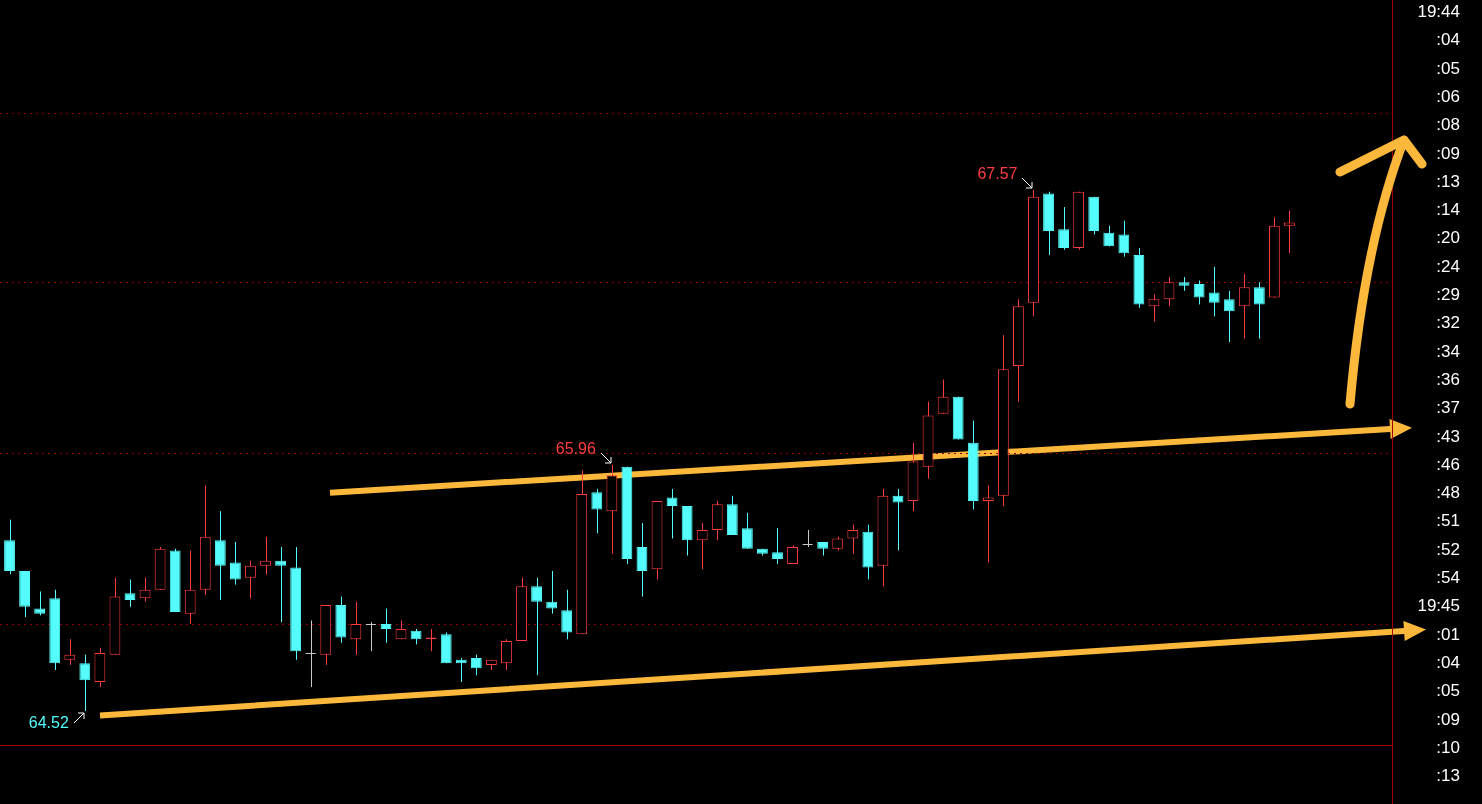  What do you see at coordinates (1448, 238) in the screenshot?
I see `text: :20` at bounding box center [1448, 238].